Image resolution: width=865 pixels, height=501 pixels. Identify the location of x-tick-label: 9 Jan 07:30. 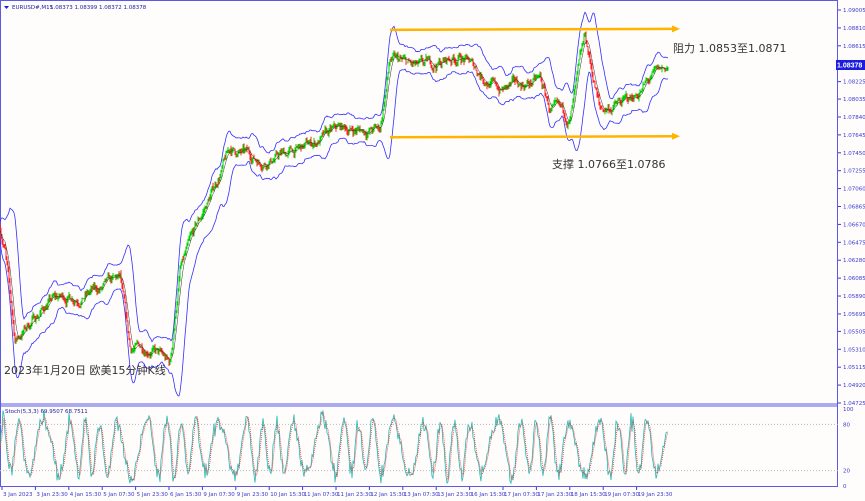
(219, 495).